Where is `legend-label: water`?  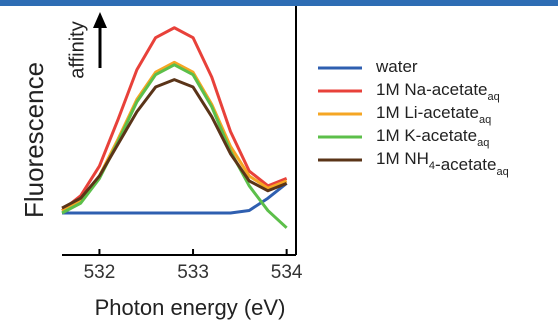
legend-label: water is located at coordinates (396, 66).